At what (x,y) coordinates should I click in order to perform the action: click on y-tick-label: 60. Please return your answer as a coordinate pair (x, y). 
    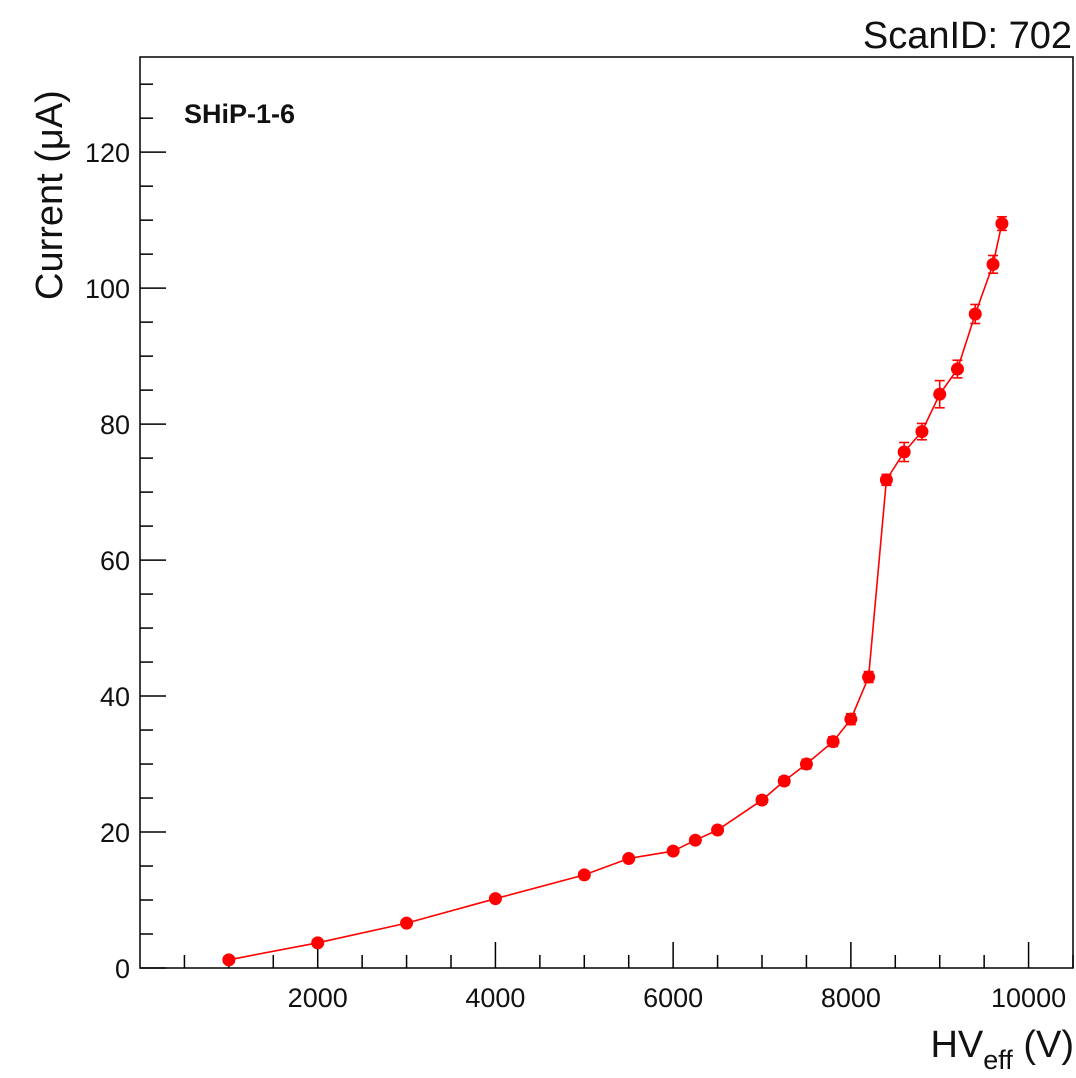
    Looking at the image, I should click on (115, 561).